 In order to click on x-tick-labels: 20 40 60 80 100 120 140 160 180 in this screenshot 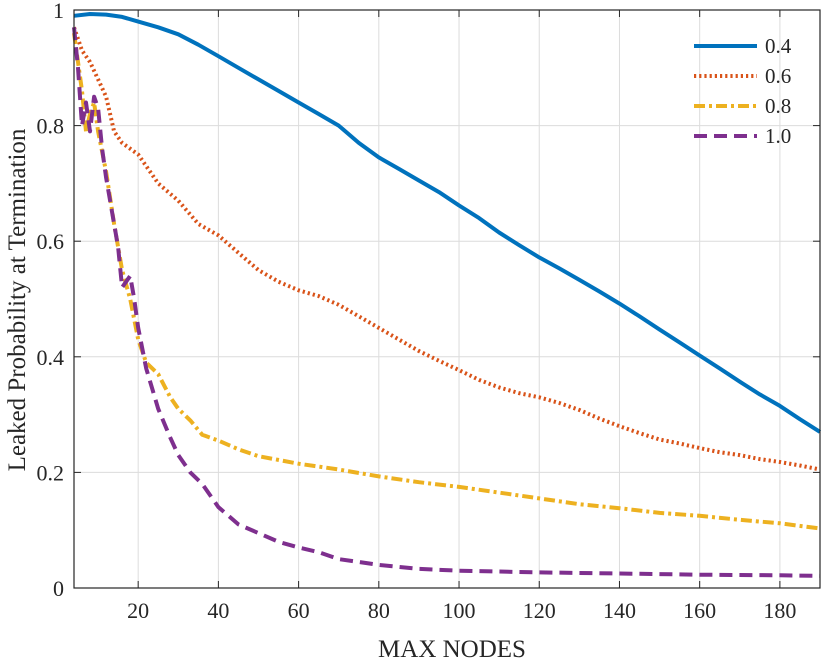, I will do `click(461, 610)`.